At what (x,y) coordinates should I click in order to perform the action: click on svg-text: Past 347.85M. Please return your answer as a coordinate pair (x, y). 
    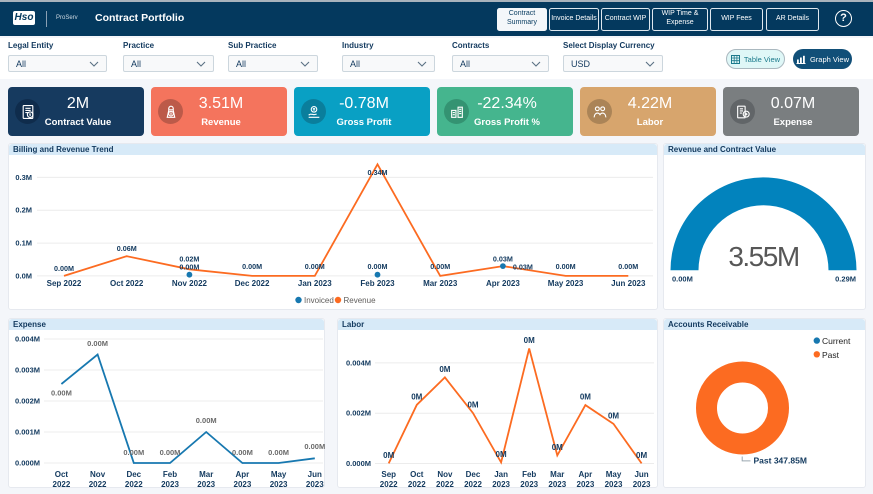
    Looking at the image, I should click on (780, 461).